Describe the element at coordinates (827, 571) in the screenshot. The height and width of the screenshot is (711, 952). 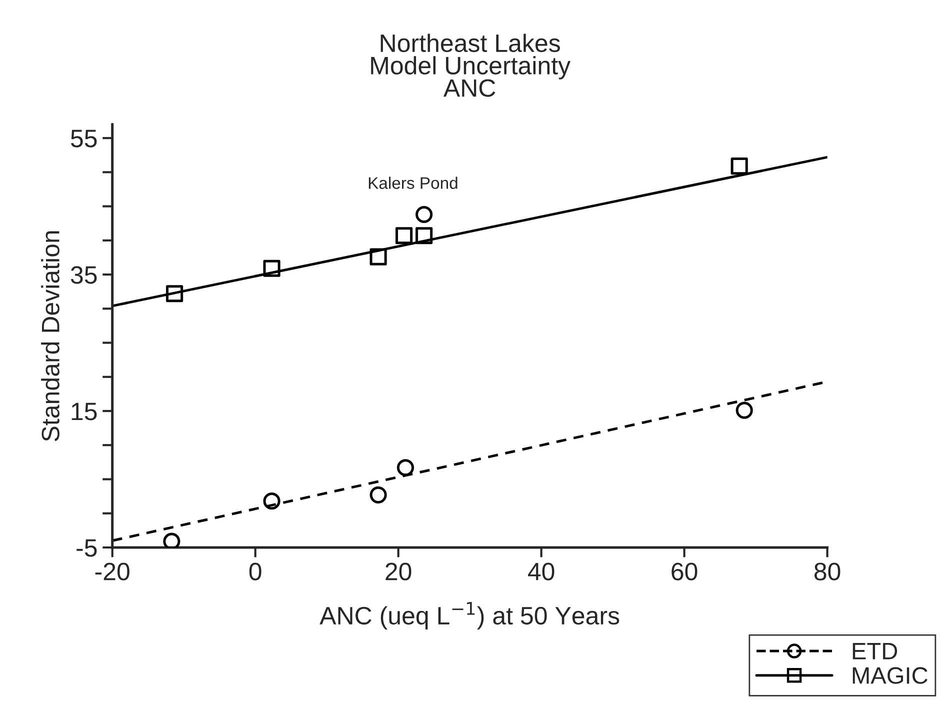
I see `x-tick-label: 80` at that location.